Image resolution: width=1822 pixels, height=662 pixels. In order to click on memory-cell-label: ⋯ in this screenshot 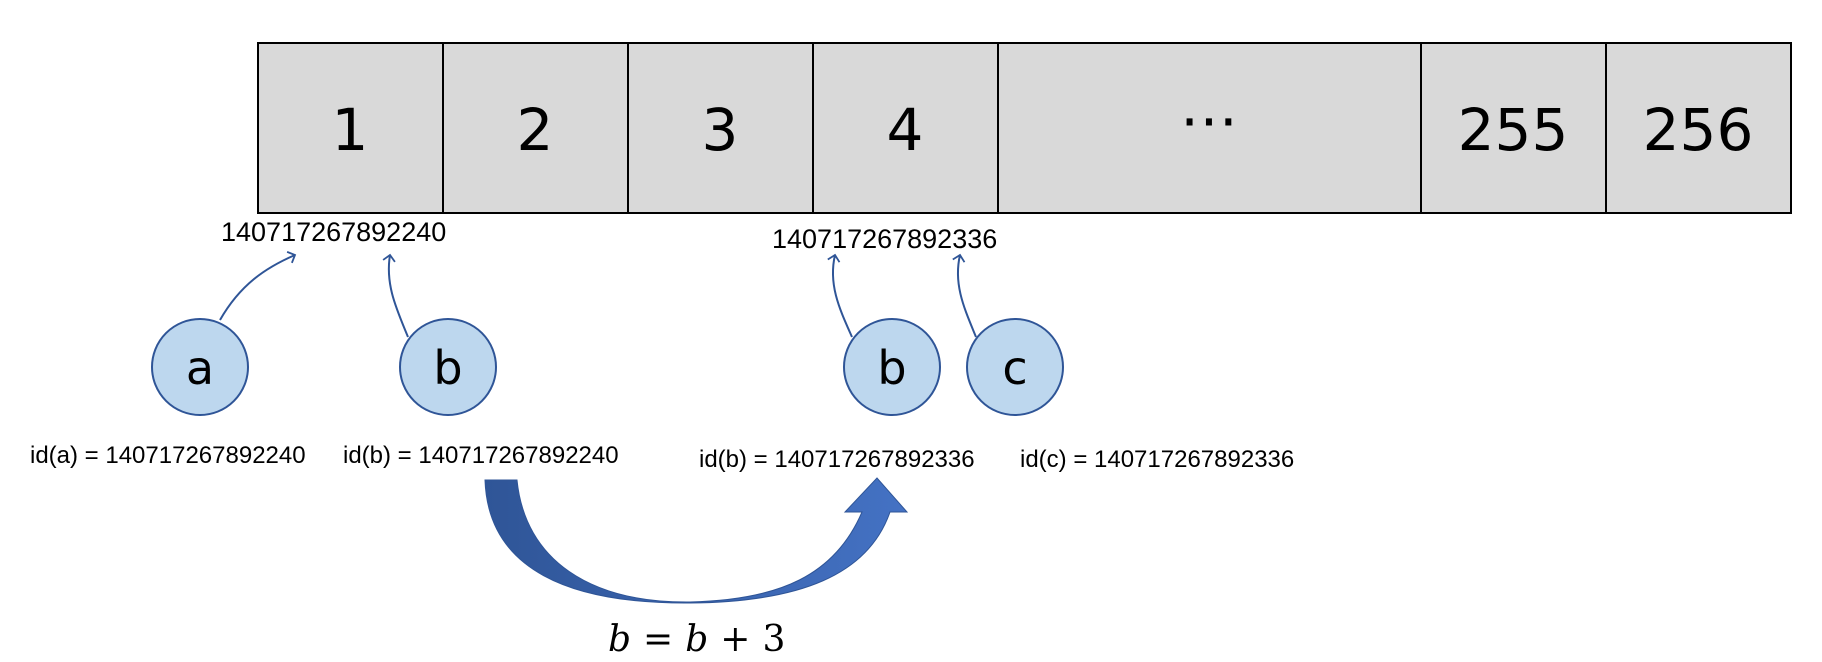, I will do `click(1209, 120)`.